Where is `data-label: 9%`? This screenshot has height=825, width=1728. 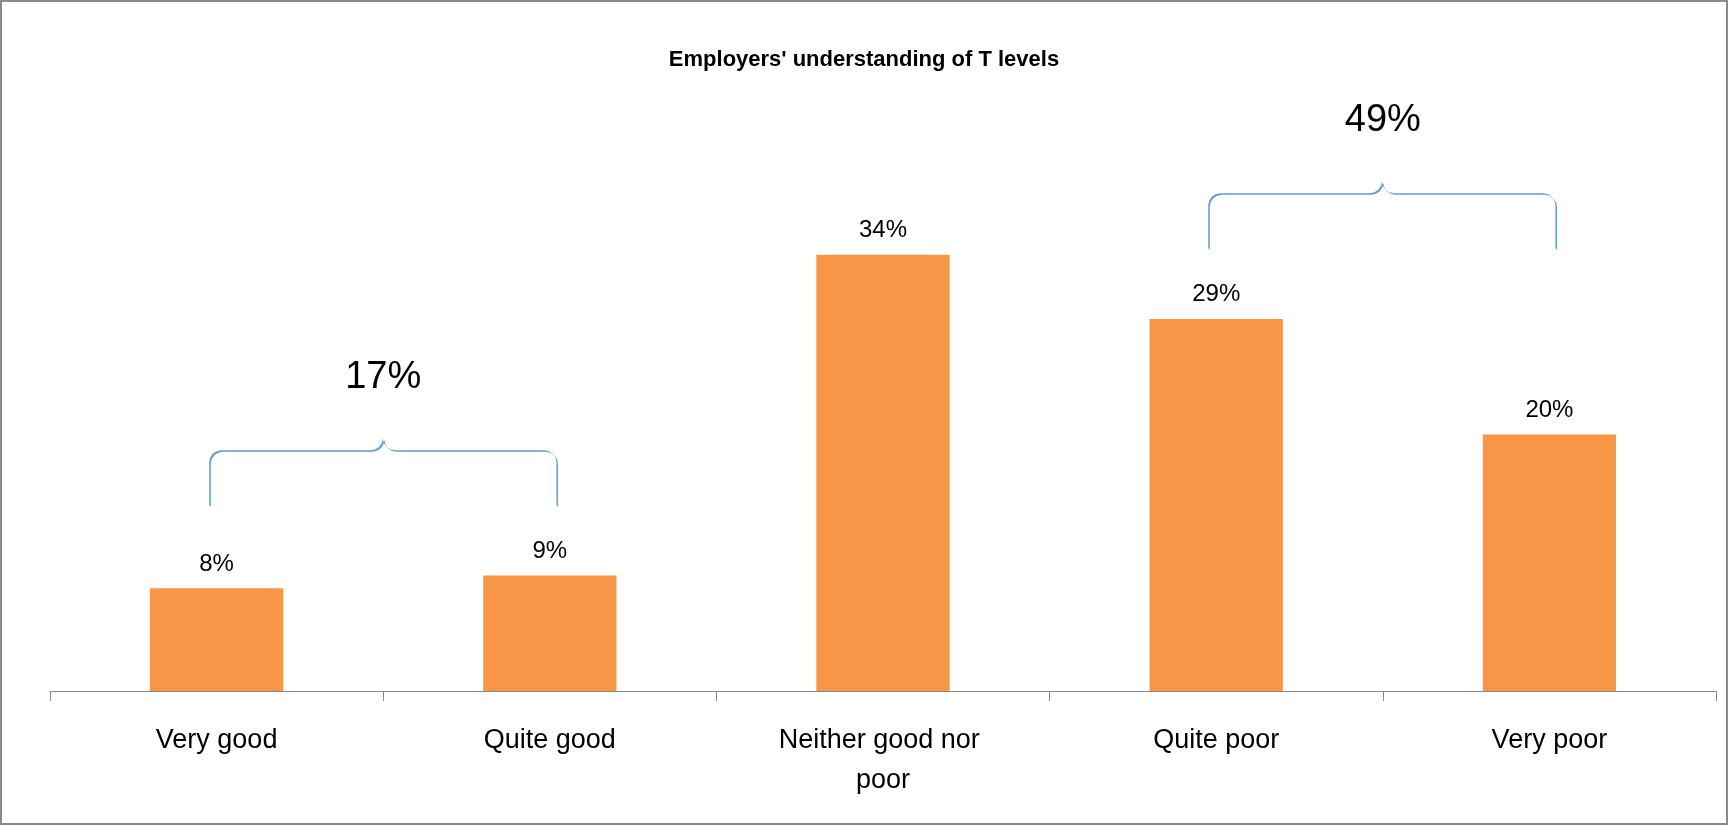 data-label: 9% is located at coordinates (550, 550).